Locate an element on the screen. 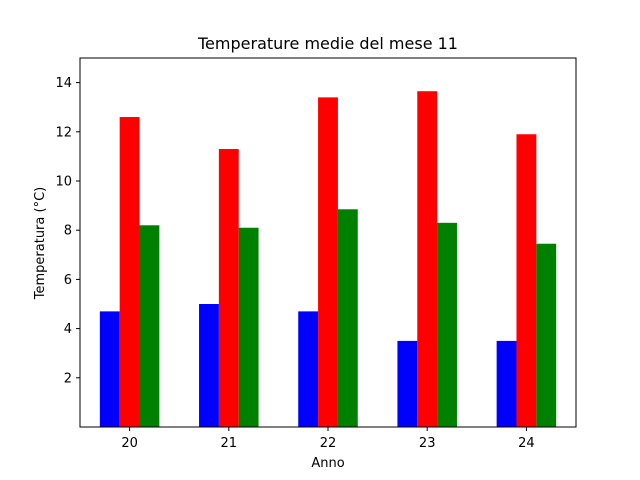 Image resolution: width=640 pixels, height=480 pixels. x-tick-label: 20 is located at coordinates (129, 443).